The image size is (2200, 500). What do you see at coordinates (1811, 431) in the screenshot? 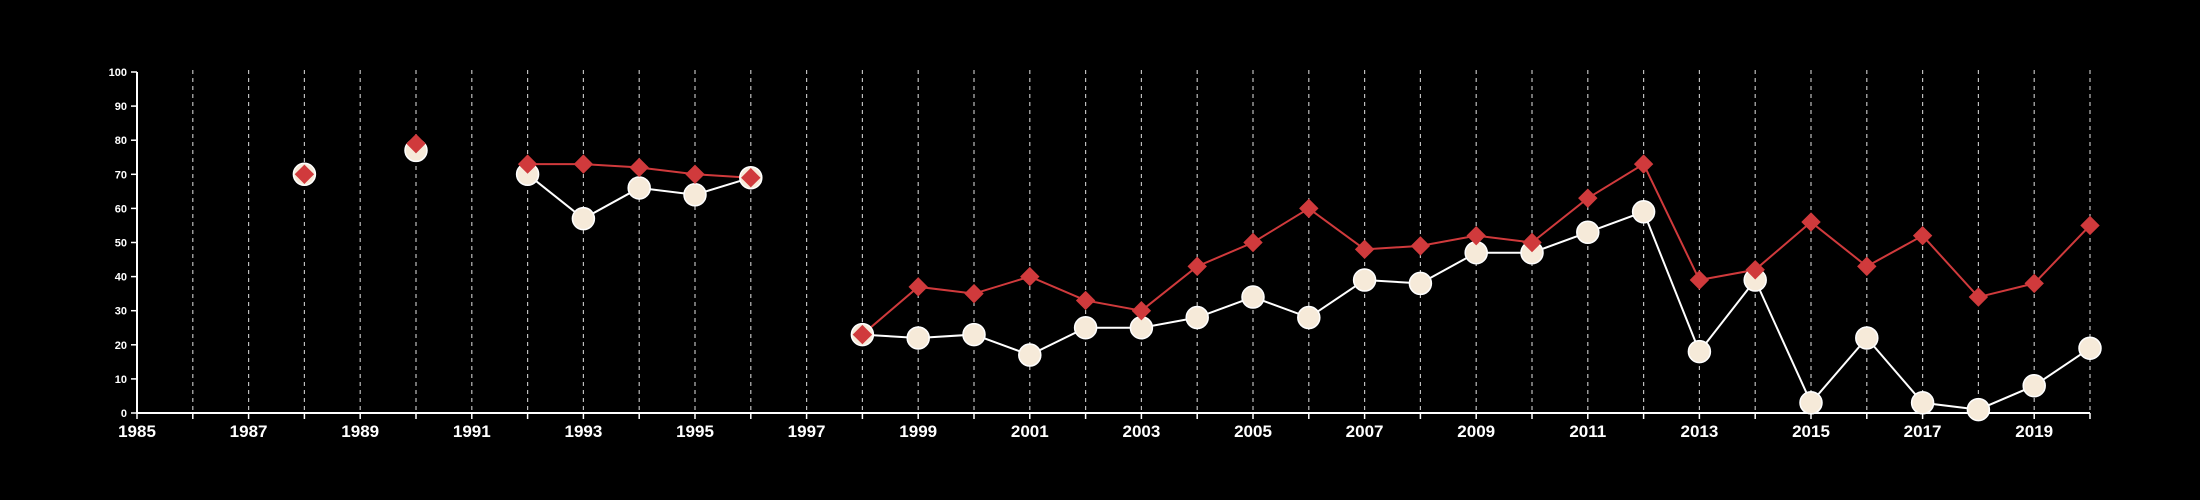
I see `x-tick-label: 2015` at bounding box center [1811, 431].